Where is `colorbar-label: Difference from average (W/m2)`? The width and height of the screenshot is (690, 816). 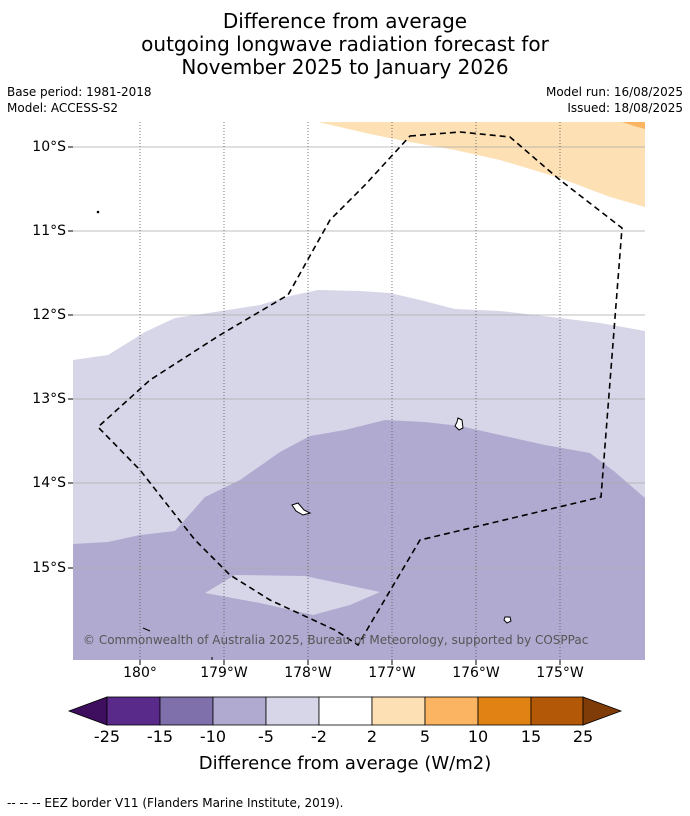
colorbar-label: Difference from average (W/m2) is located at coordinates (345, 763).